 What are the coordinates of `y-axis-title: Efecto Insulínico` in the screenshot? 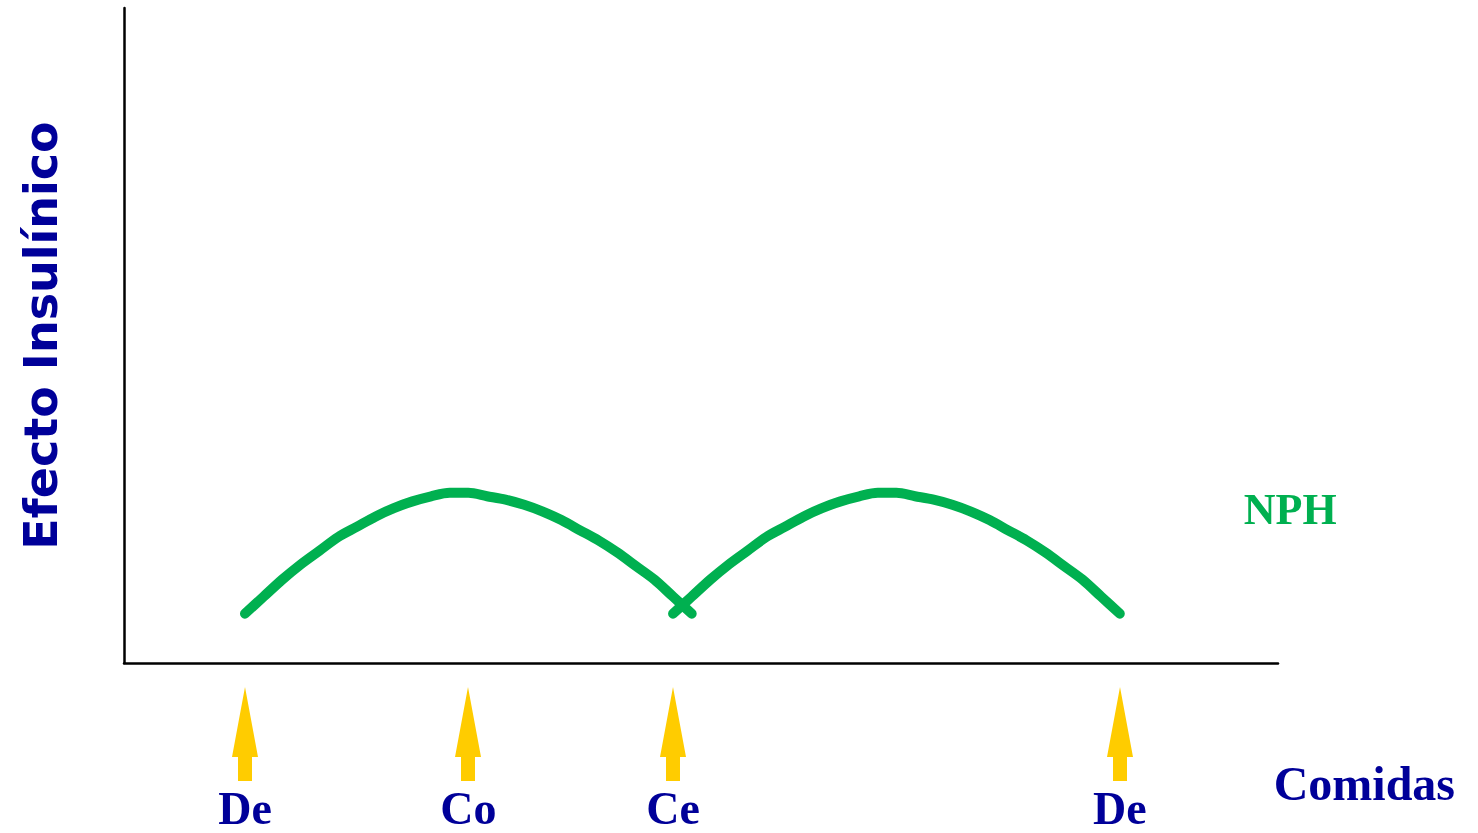 It's located at (41, 335).